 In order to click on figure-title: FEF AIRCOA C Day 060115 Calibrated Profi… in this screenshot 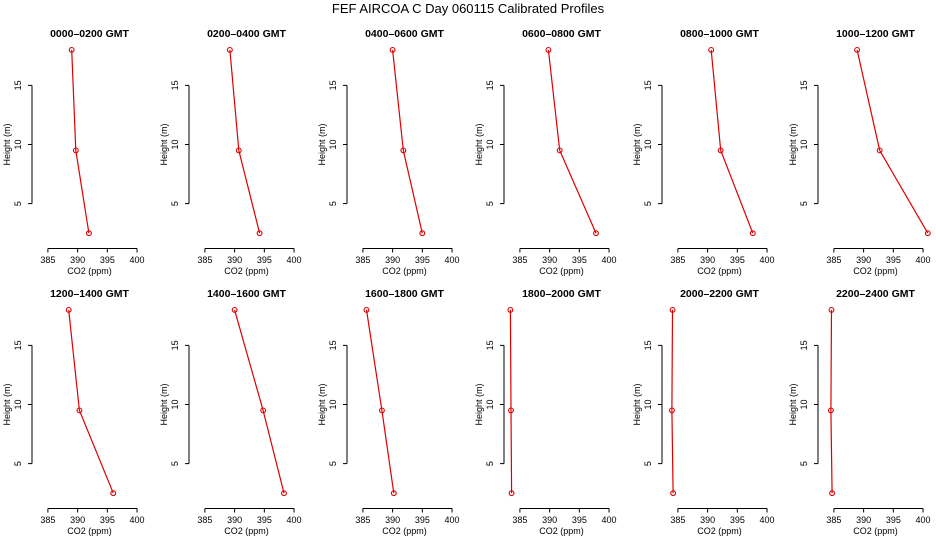, I will do `click(468, 8)`.